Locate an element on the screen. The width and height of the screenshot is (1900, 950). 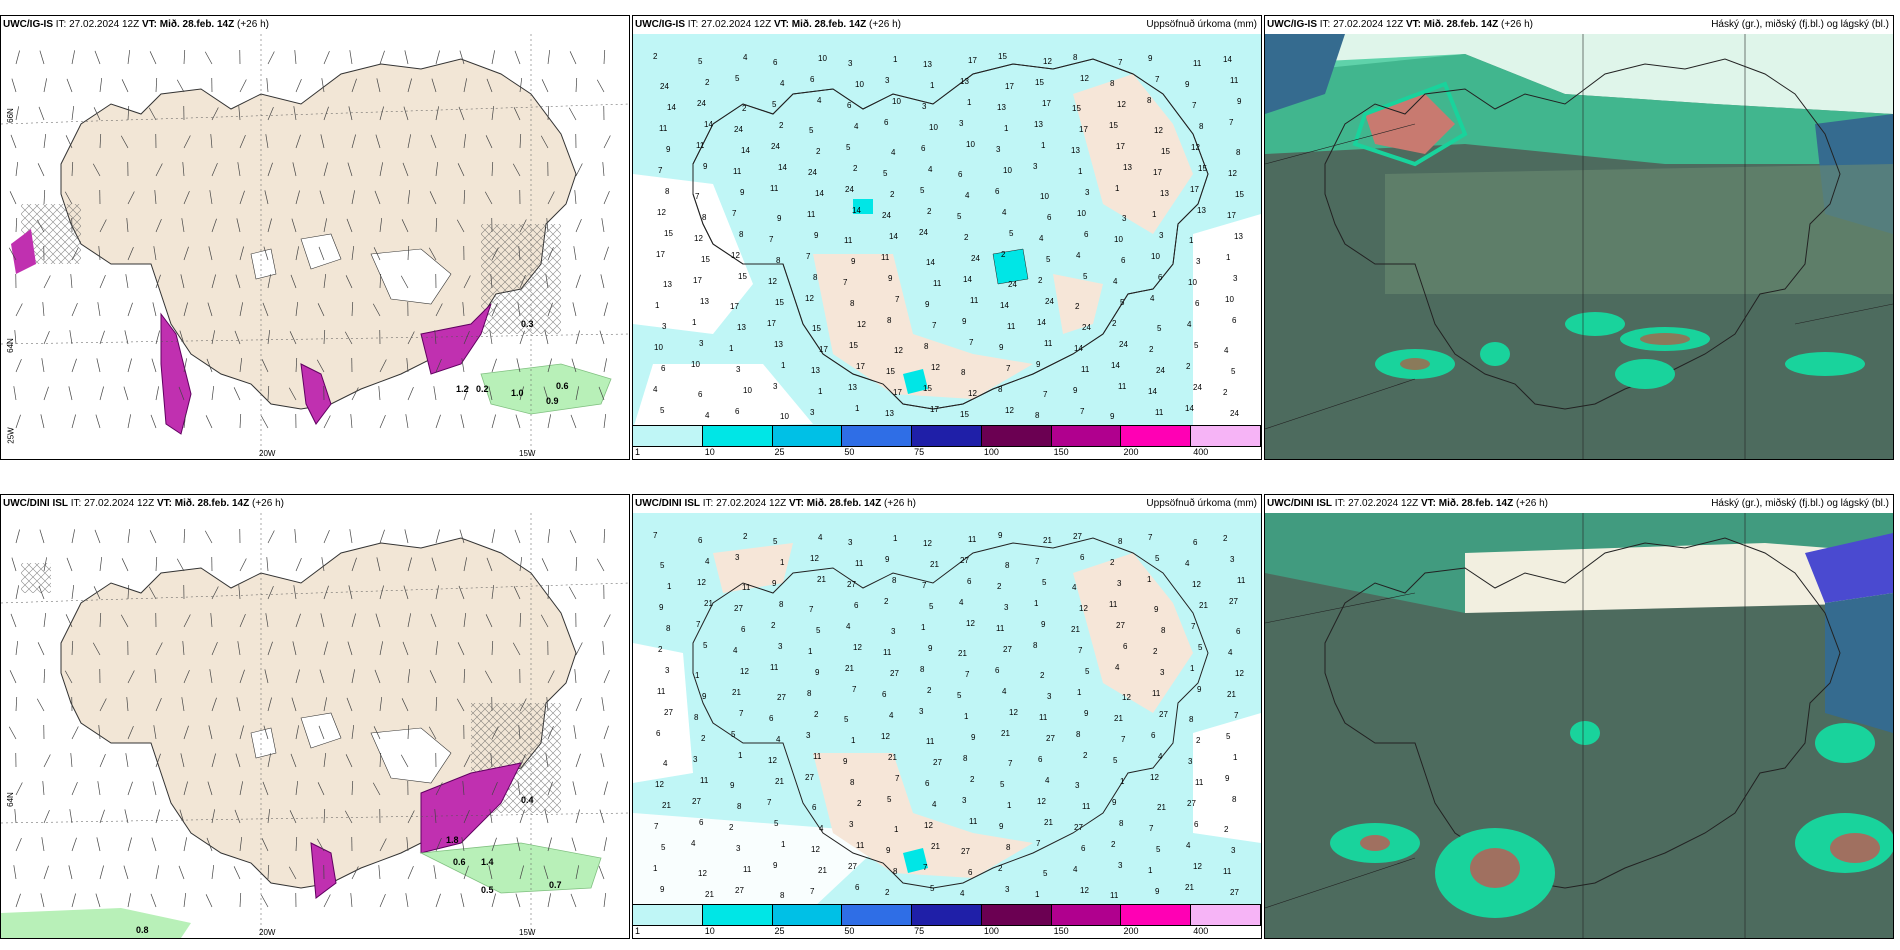
precip-value: 24 is located at coordinates (812, 172).